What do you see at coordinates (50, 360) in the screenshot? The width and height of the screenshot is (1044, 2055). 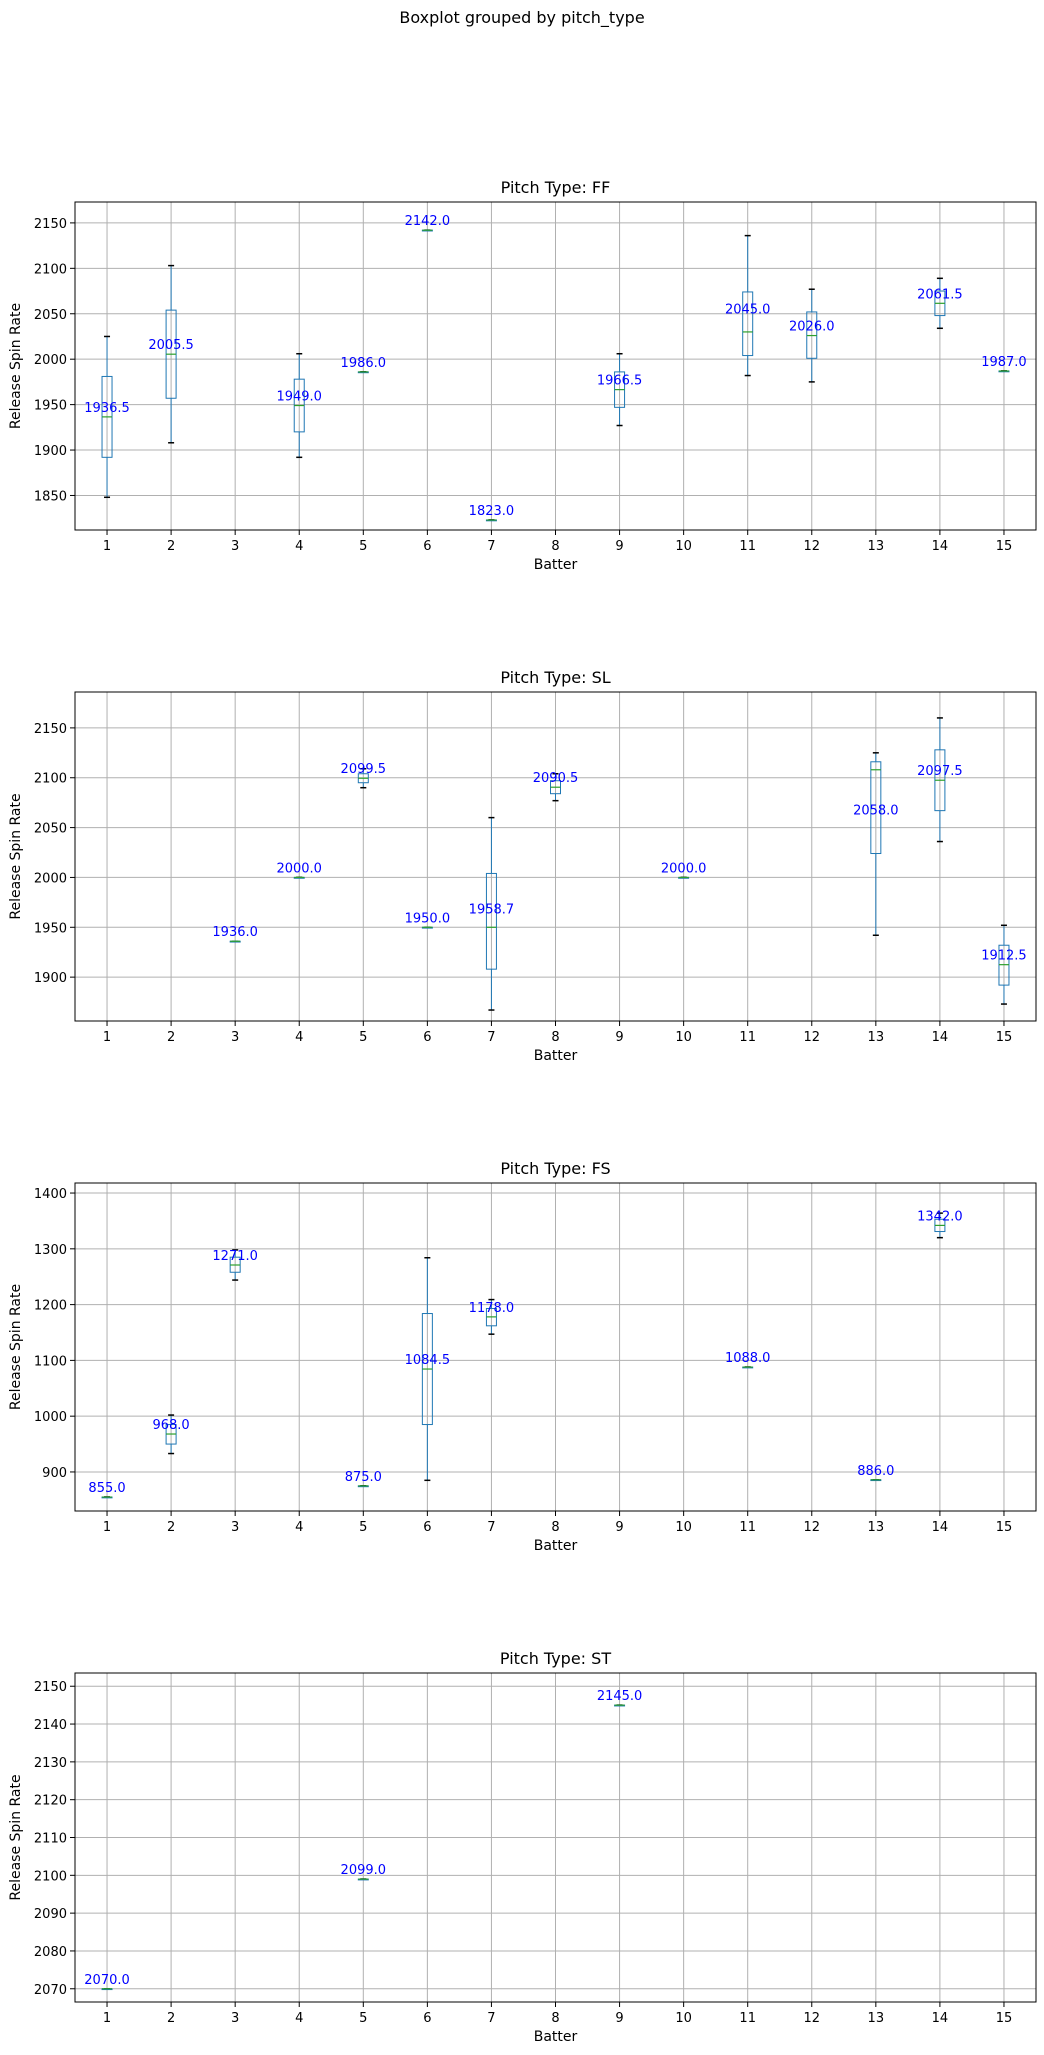 I see `y-tick-label: 2000` at bounding box center [50, 360].